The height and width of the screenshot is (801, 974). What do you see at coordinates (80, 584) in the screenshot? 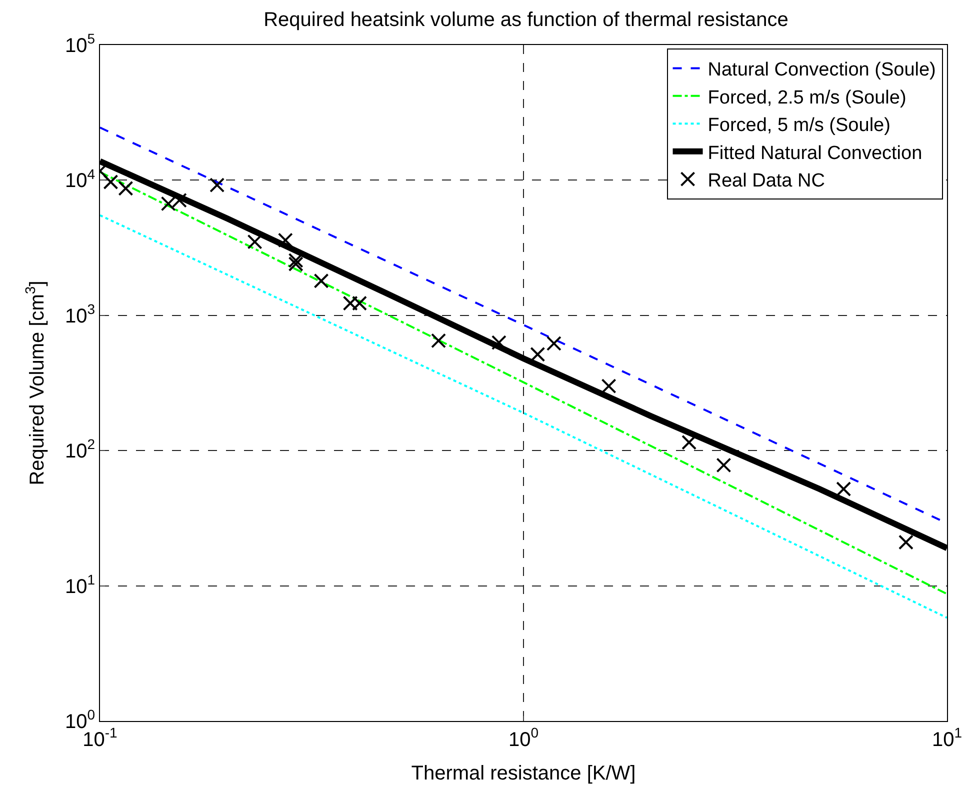
I see `y-tick-label: 10$^{1}$` at bounding box center [80, 584].